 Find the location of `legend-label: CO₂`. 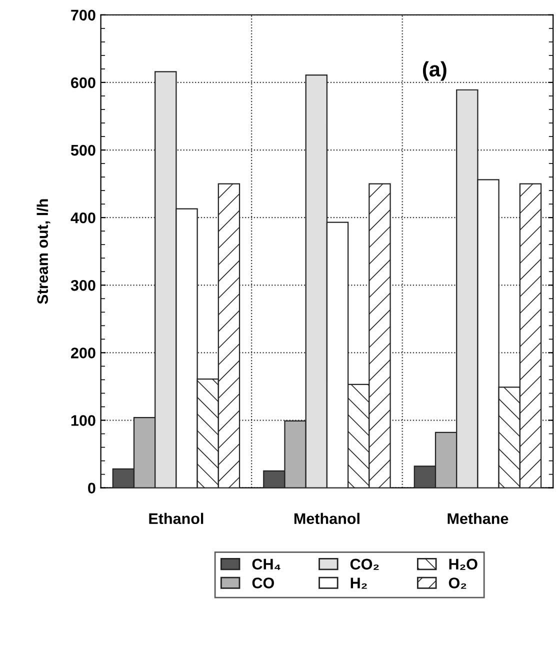

legend-label: CO₂ is located at coordinates (364, 564).